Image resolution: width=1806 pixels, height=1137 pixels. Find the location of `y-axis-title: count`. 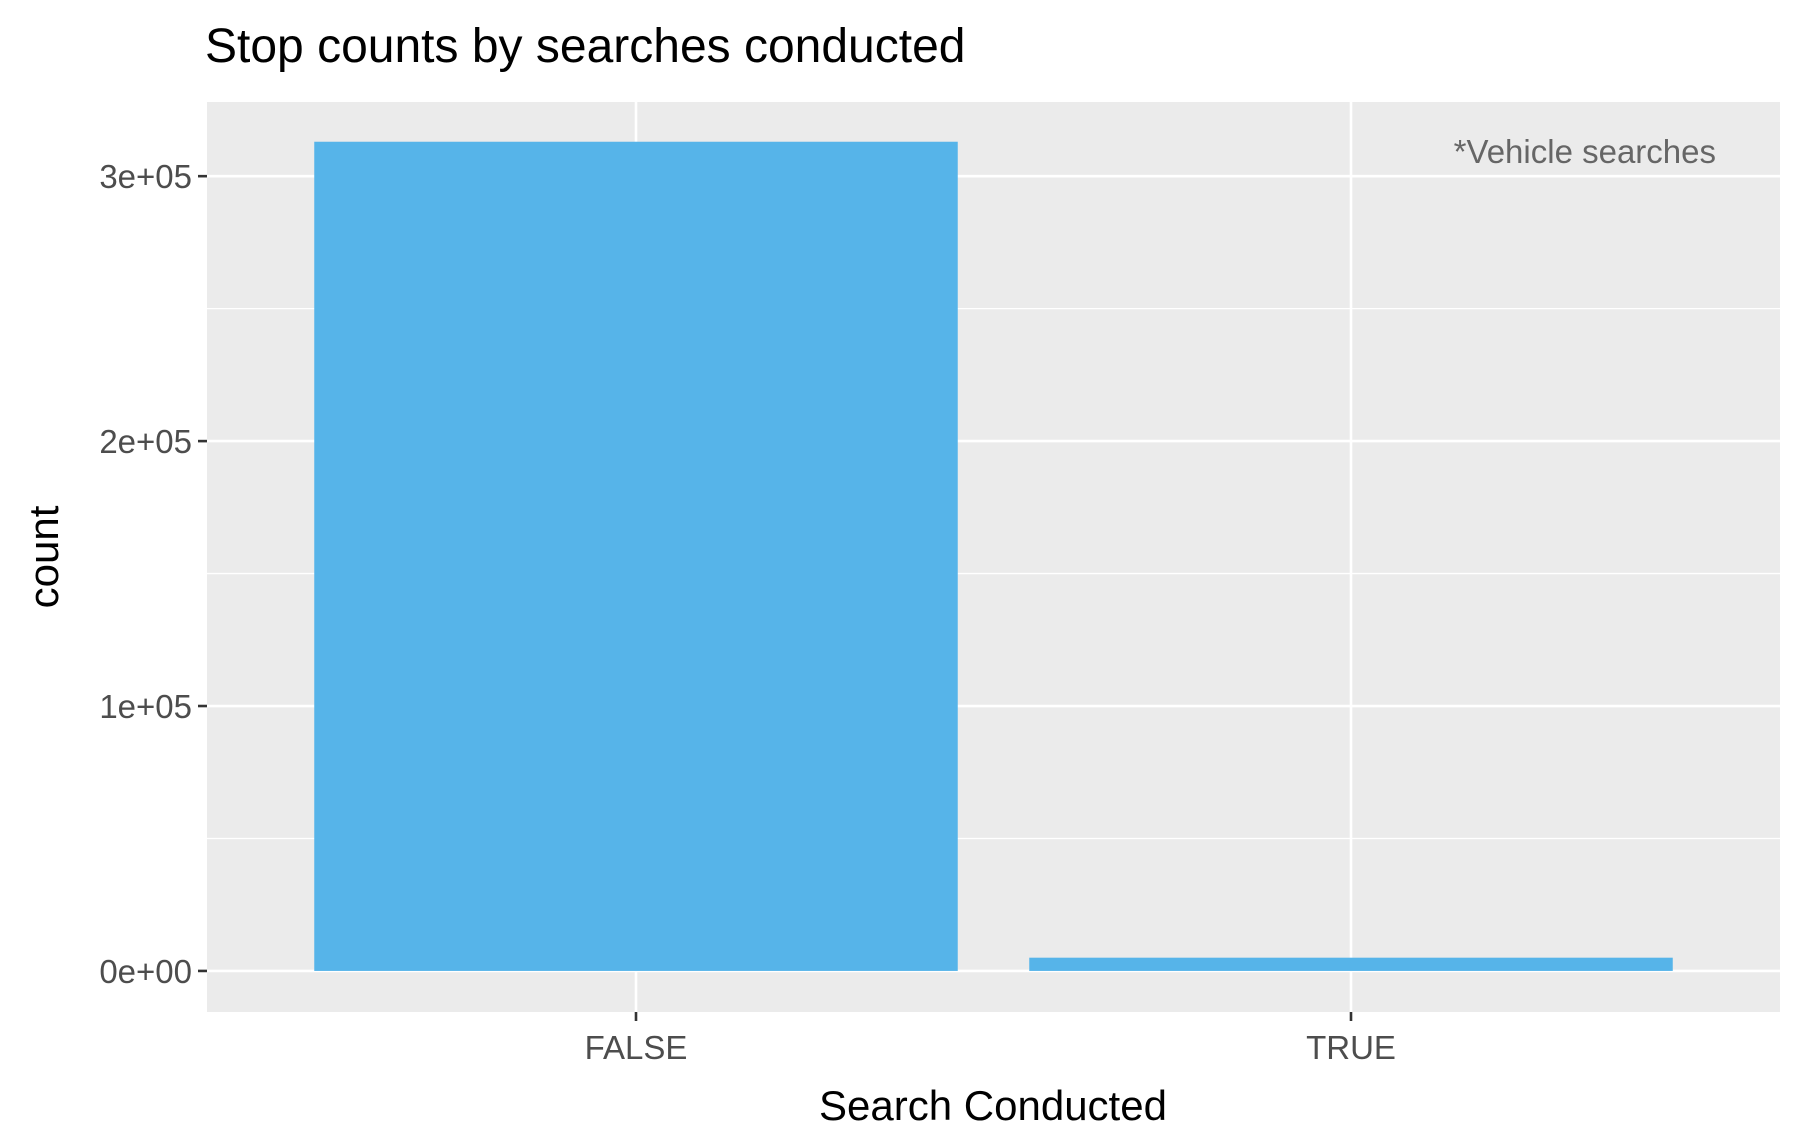

y-axis-title: count is located at coordinates (43, 556).